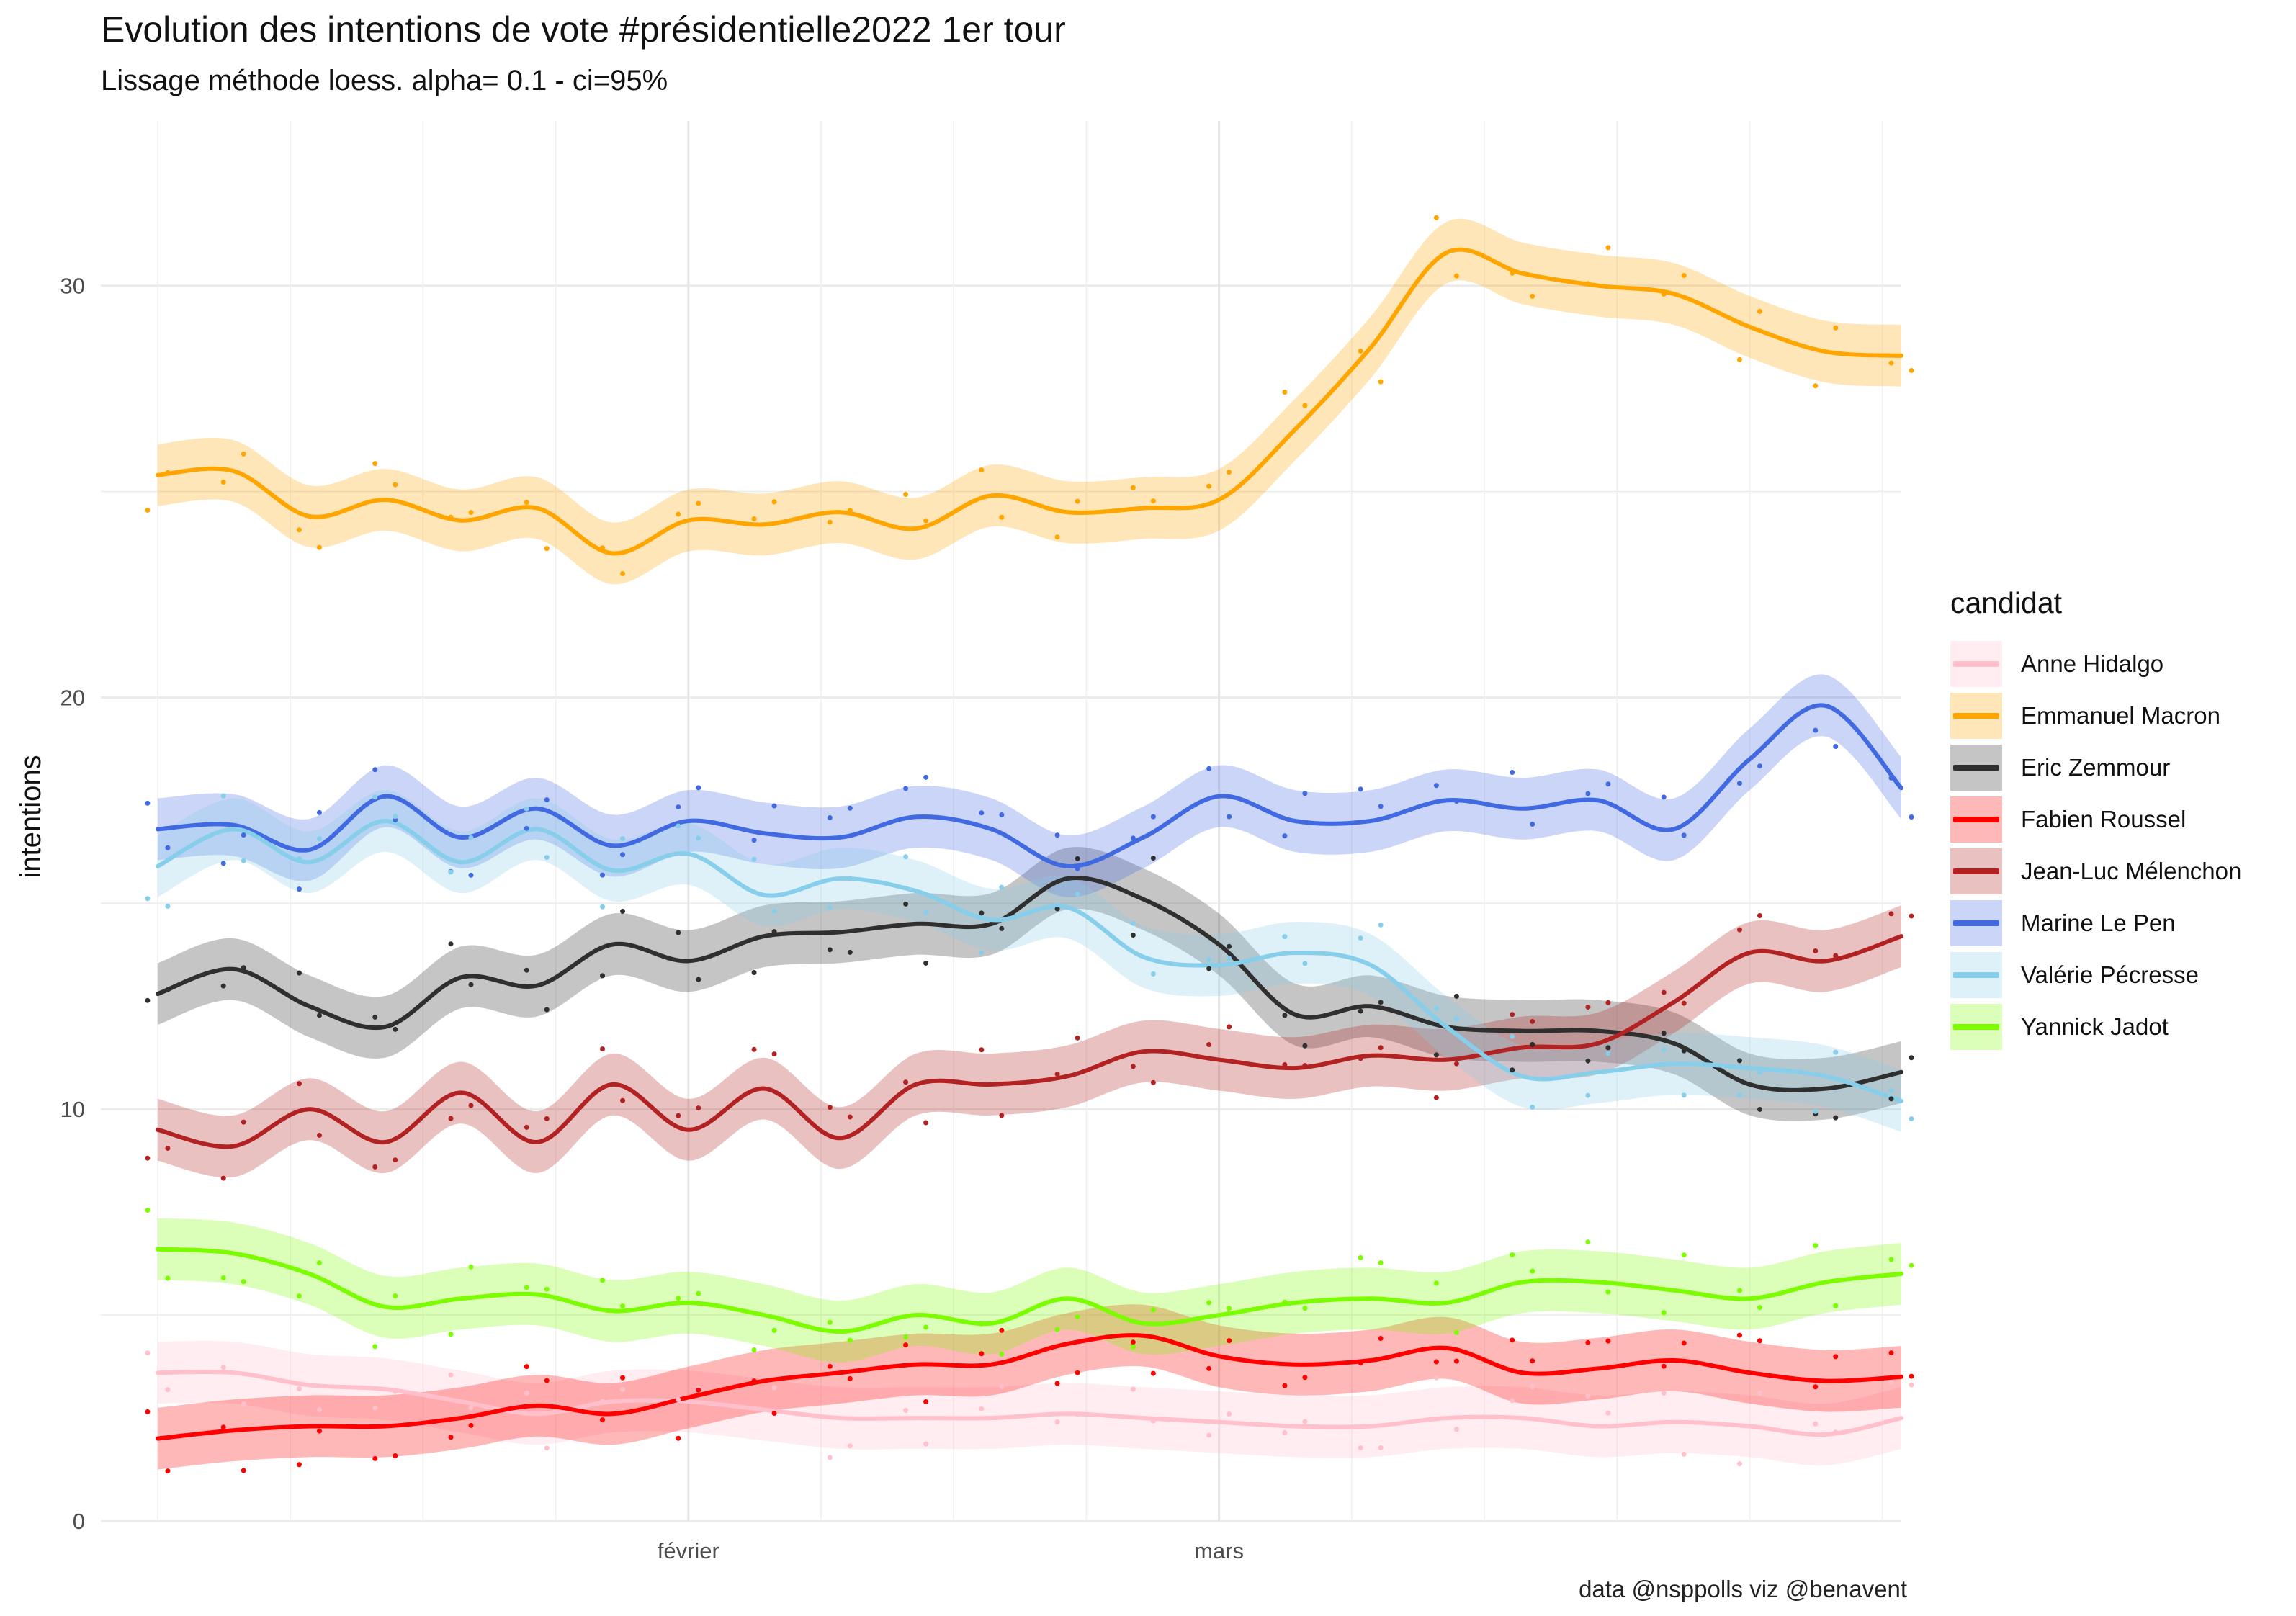 The width and height of the screenshot is (2296, 1616). What do you see at coordinates (2095, 923) in the screenshot?
I see `legend-item-marine-le-pen: Marine Le Pen` at bounding box center [2095, 923].